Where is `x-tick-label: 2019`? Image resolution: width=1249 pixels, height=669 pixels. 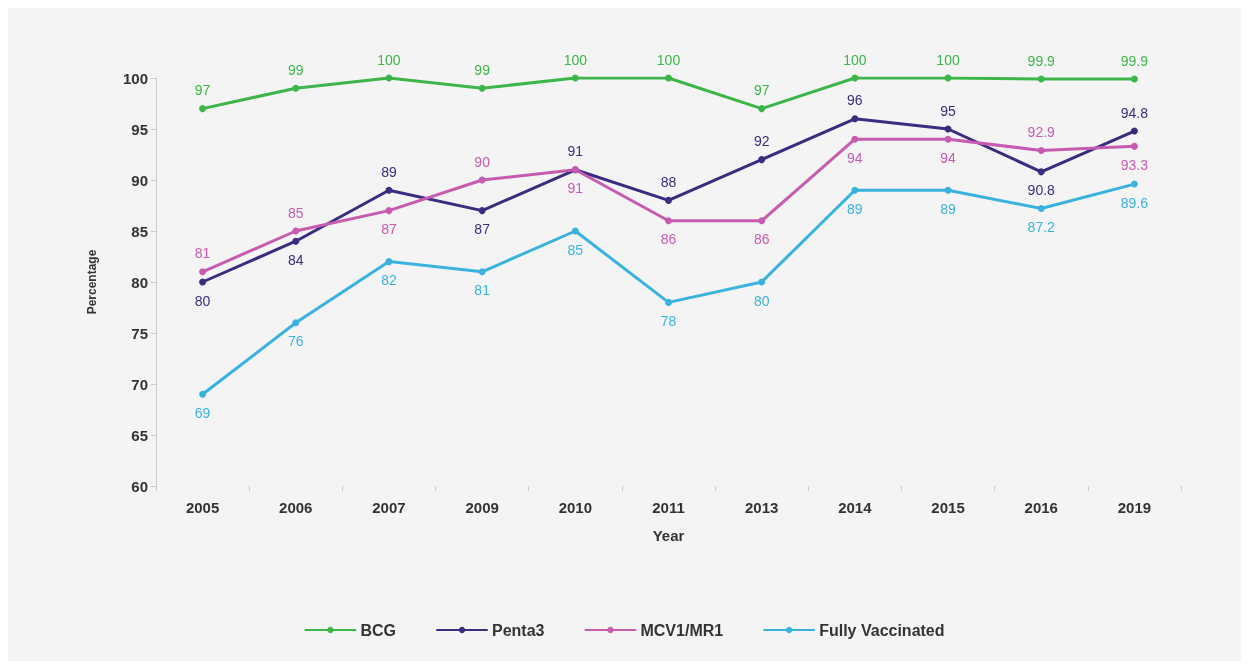 x-tick-label: 2019 is located at coordinates (1134, 507).